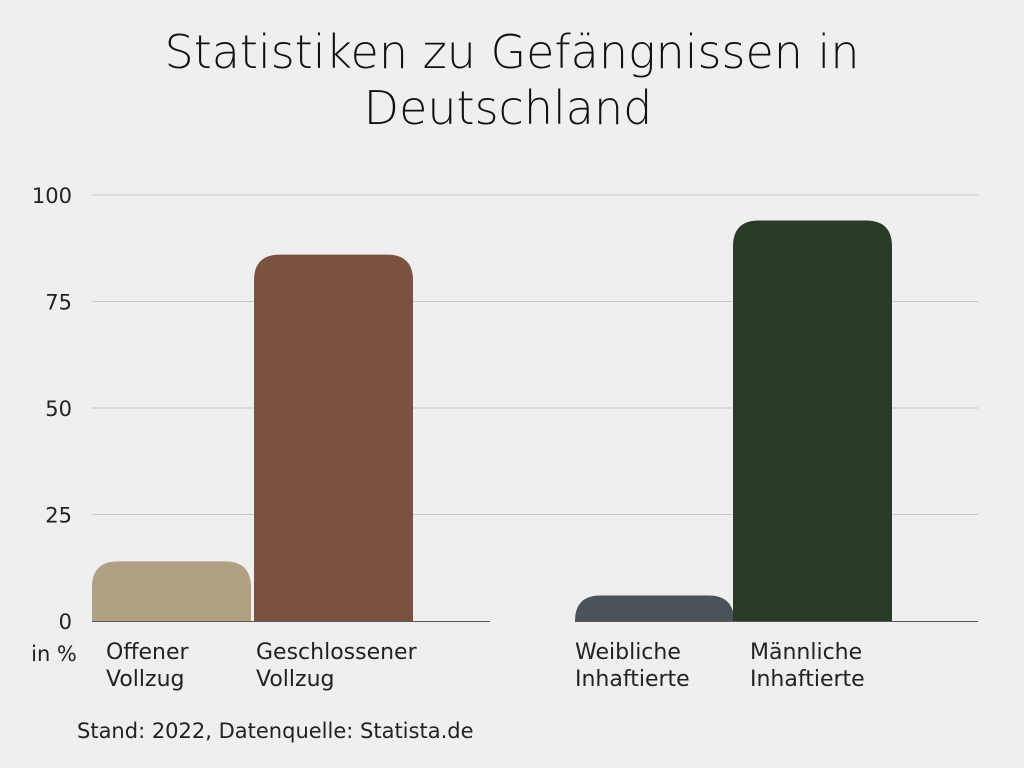 This screenshot has width=1024, height=768. I want to click on x-label-geschlossener-vollzug-line-1: Geschlossener, so click(337, 652).